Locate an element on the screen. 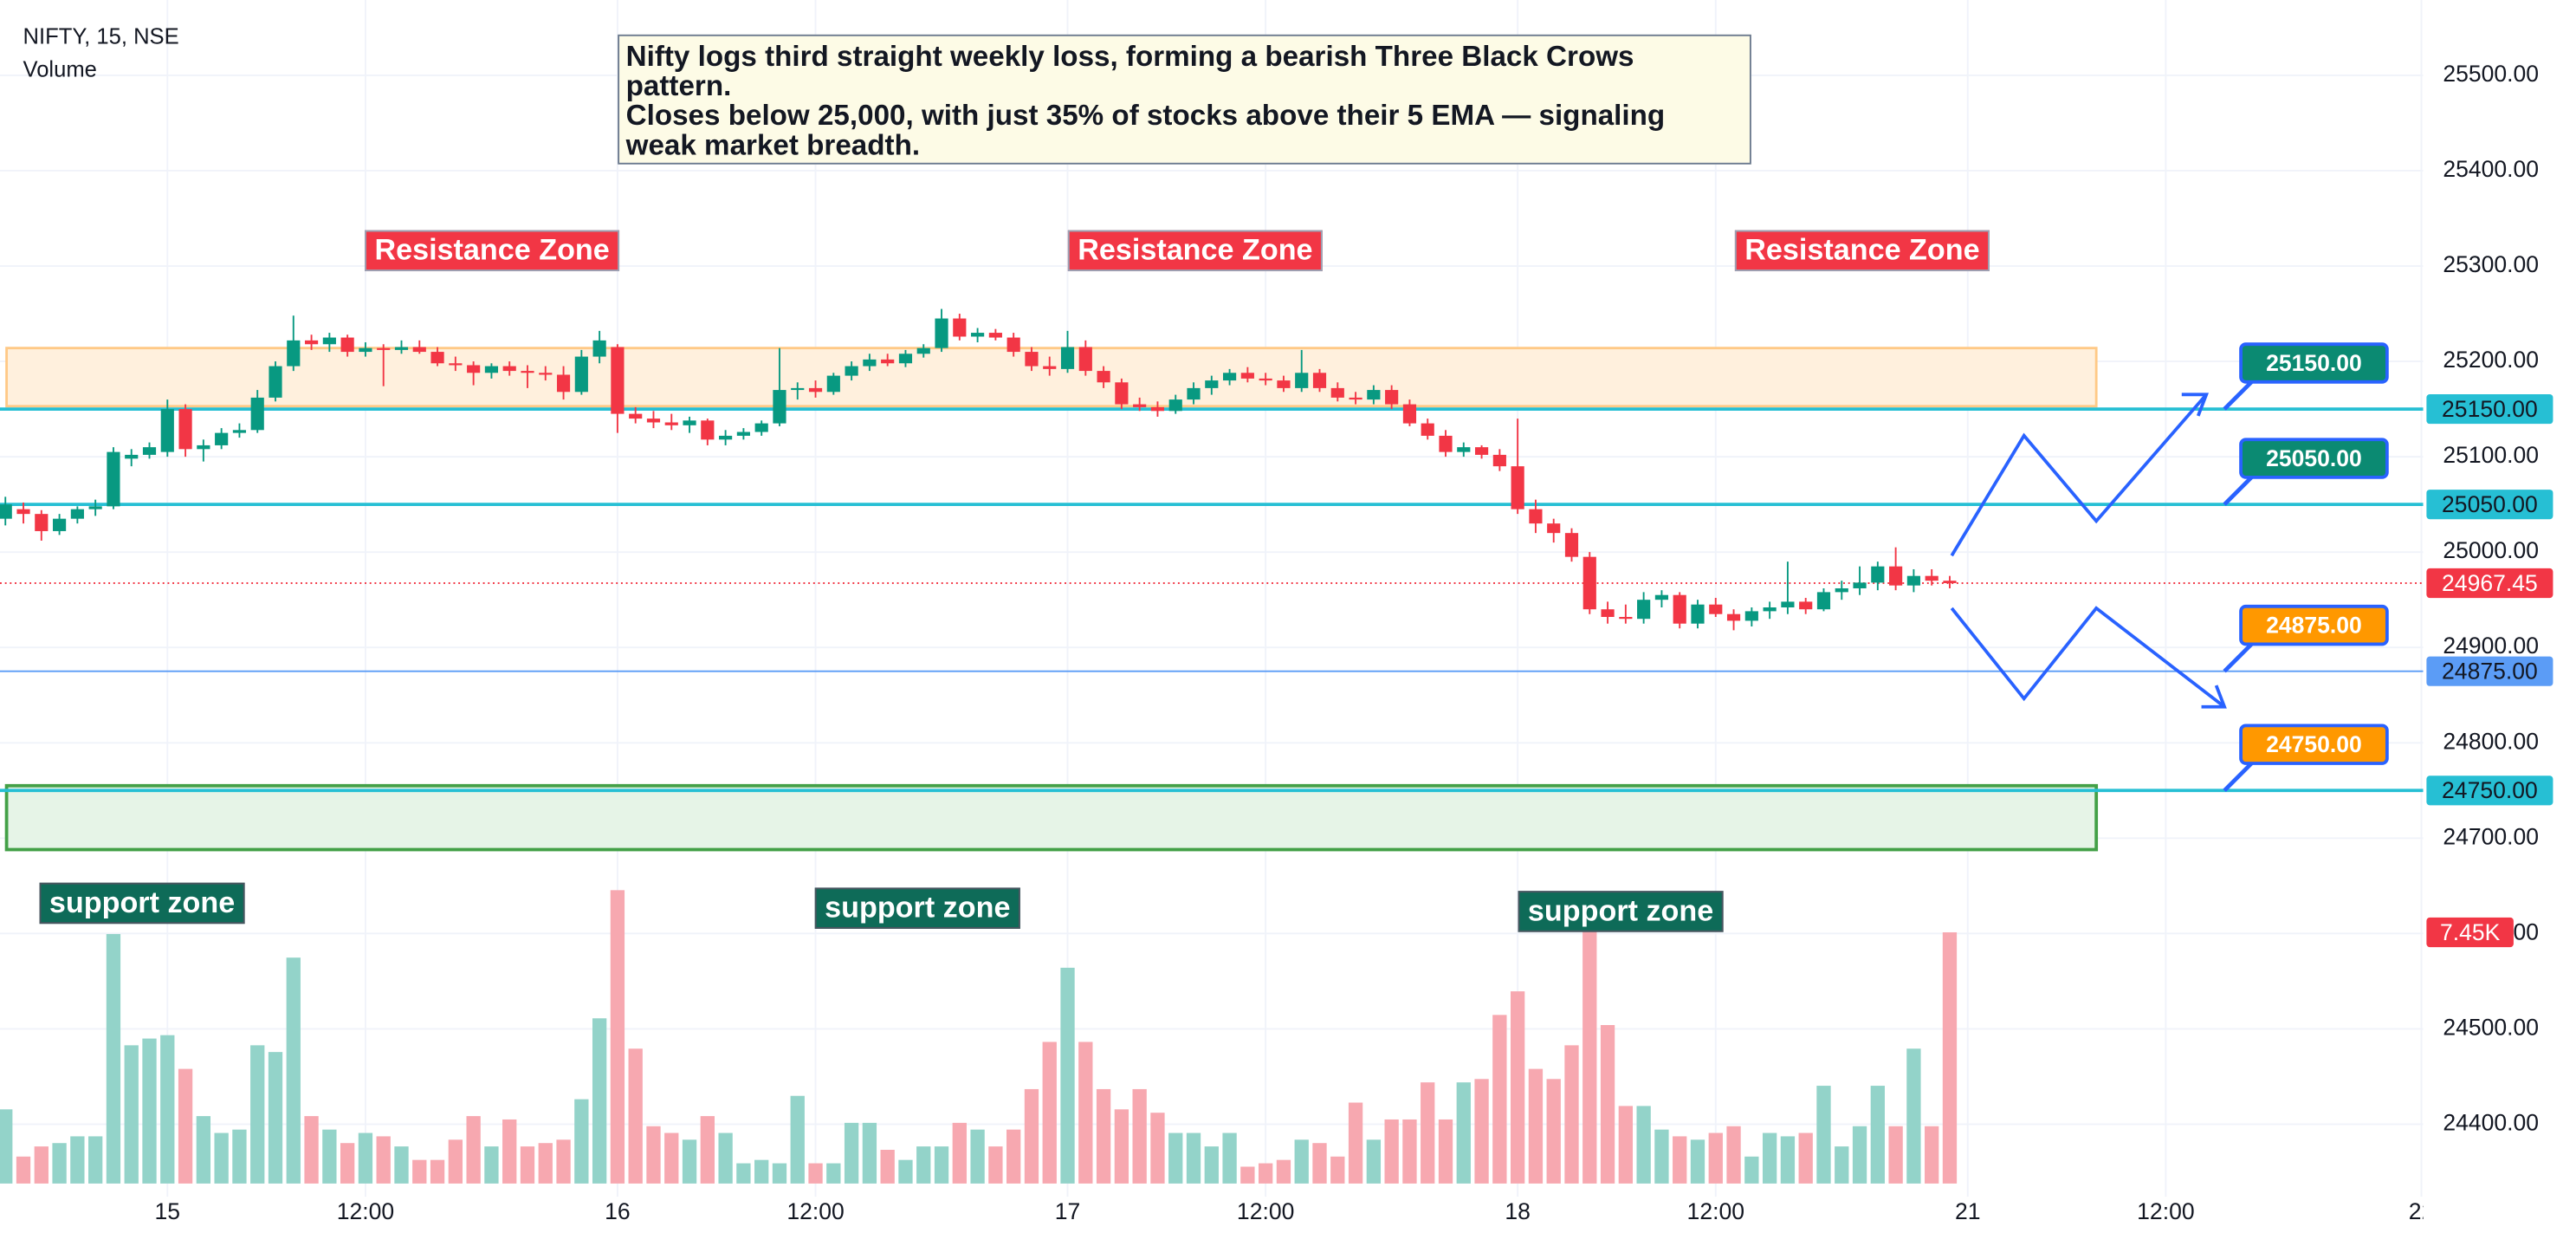  y-tick-label: 25000.00 is located at coordinates (2491, 550).